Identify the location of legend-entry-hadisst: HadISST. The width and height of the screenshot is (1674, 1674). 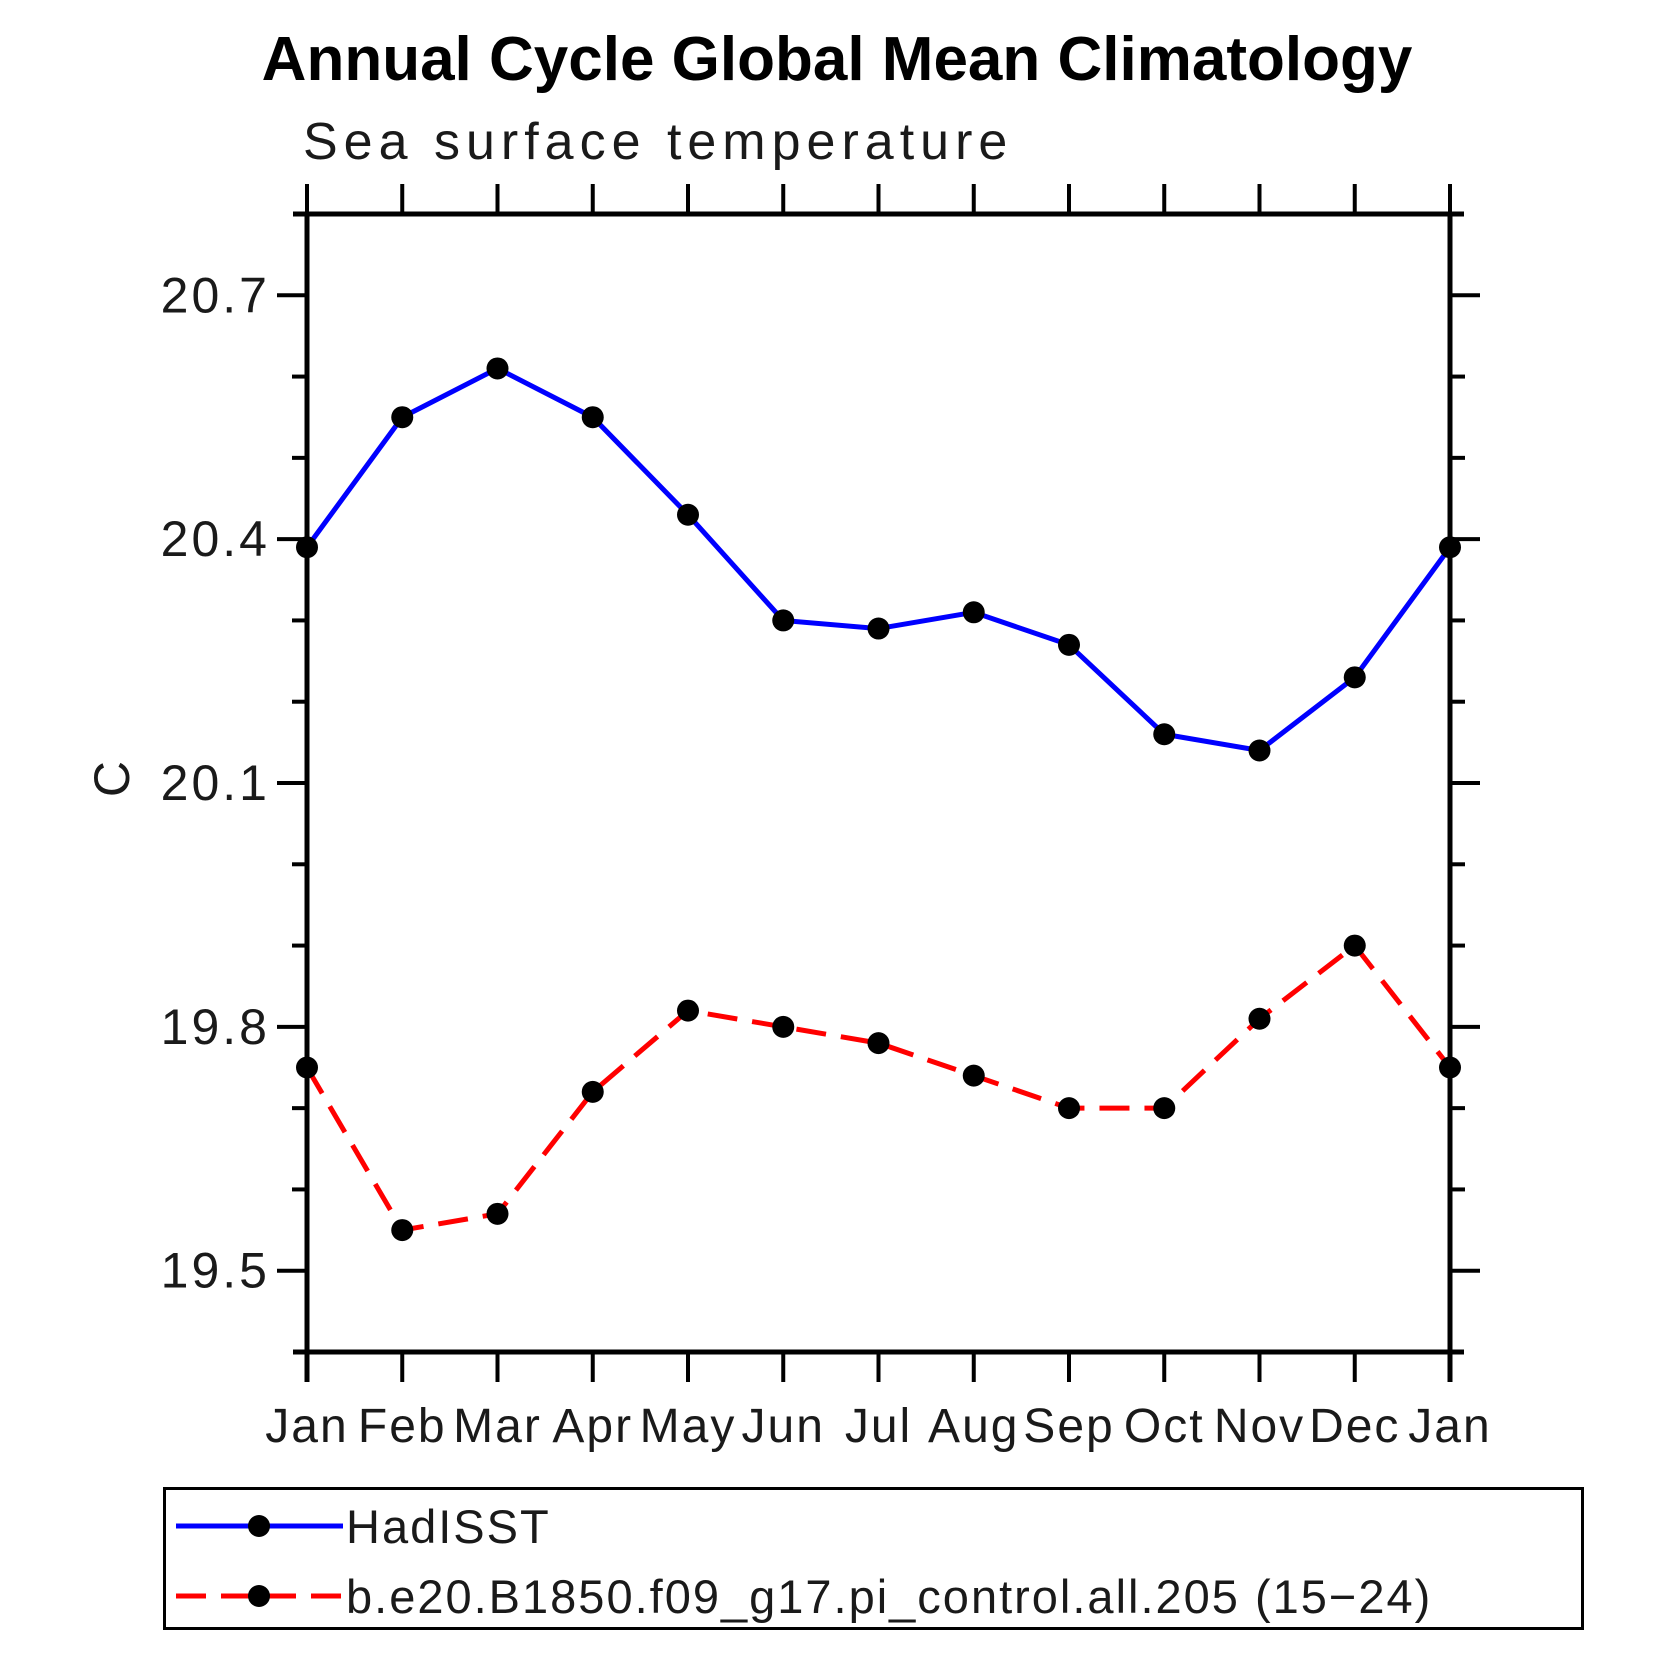
(361, 1526).